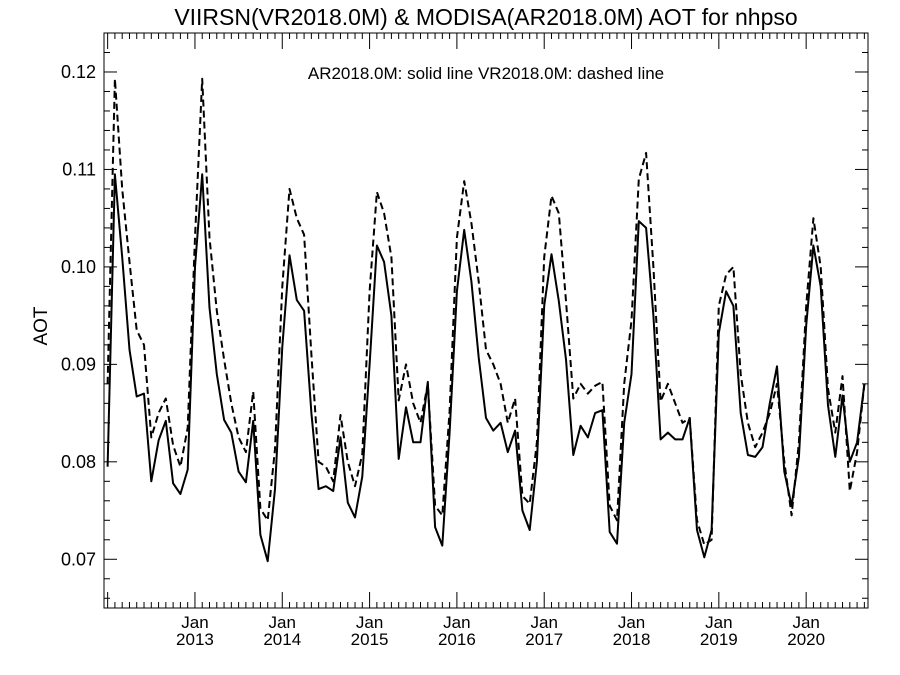 The image size is (900, 675). Describe the element at coordinates (78, 364) in the screenshot. I see `y-tick-label: 0.09` at that location.